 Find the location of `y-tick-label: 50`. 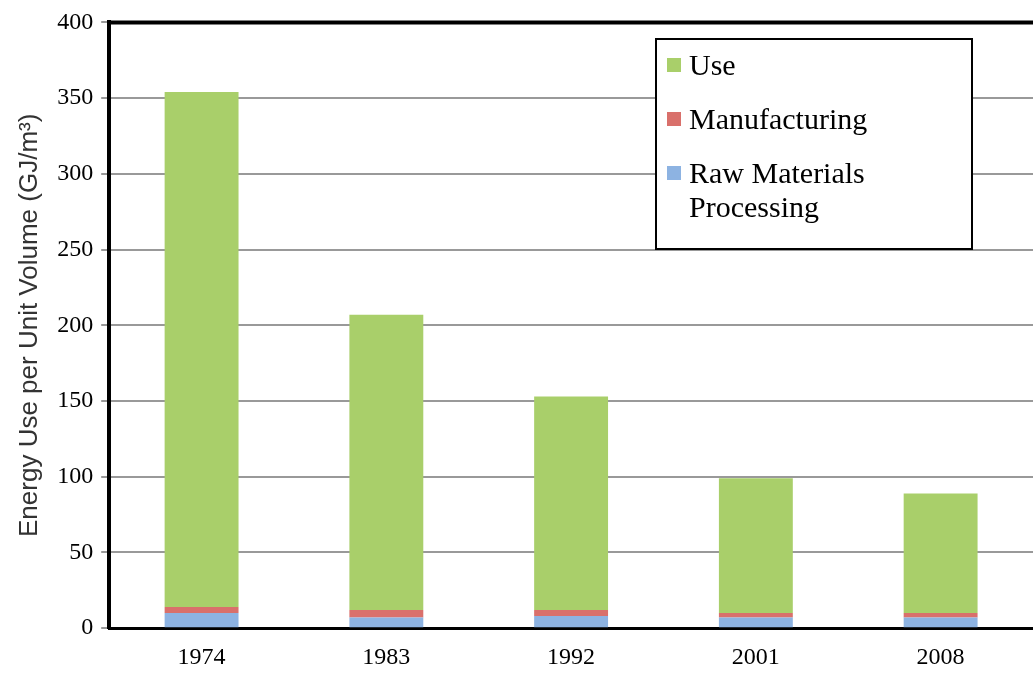

y-tick-label: 50 is located at coordinates (81, 550).